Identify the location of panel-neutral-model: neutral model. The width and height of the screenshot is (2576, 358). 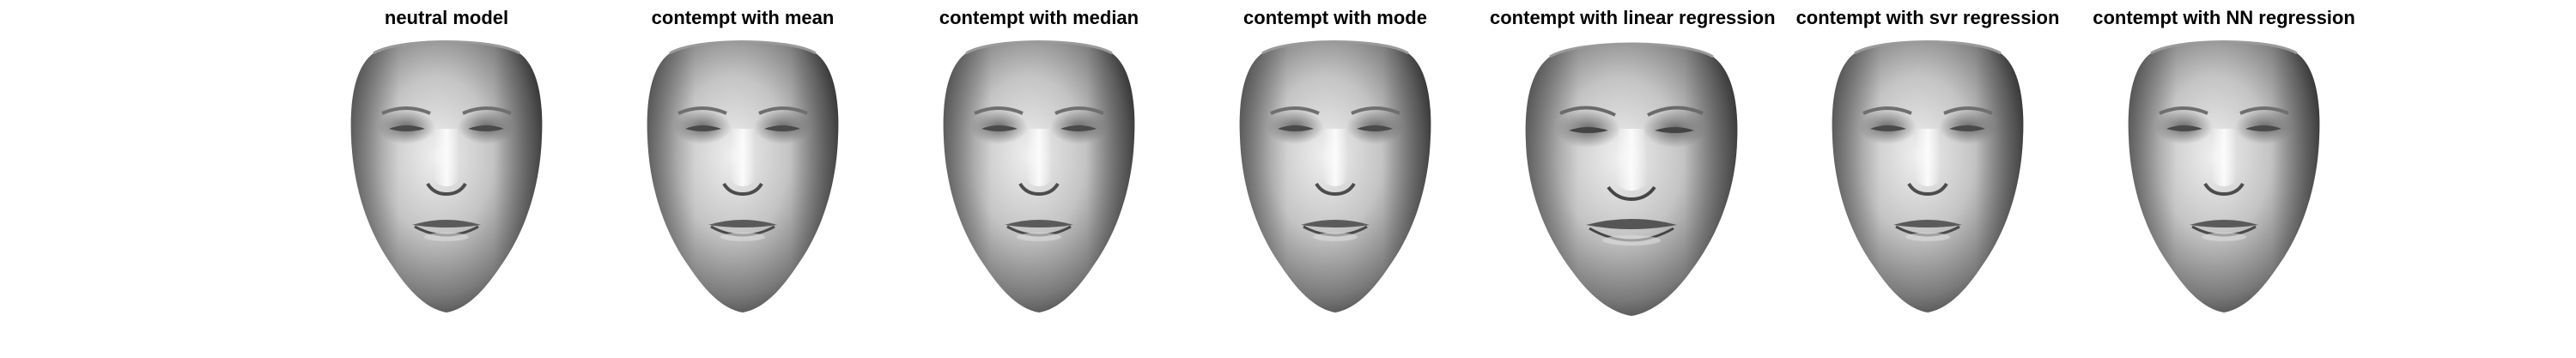
(446, 179).